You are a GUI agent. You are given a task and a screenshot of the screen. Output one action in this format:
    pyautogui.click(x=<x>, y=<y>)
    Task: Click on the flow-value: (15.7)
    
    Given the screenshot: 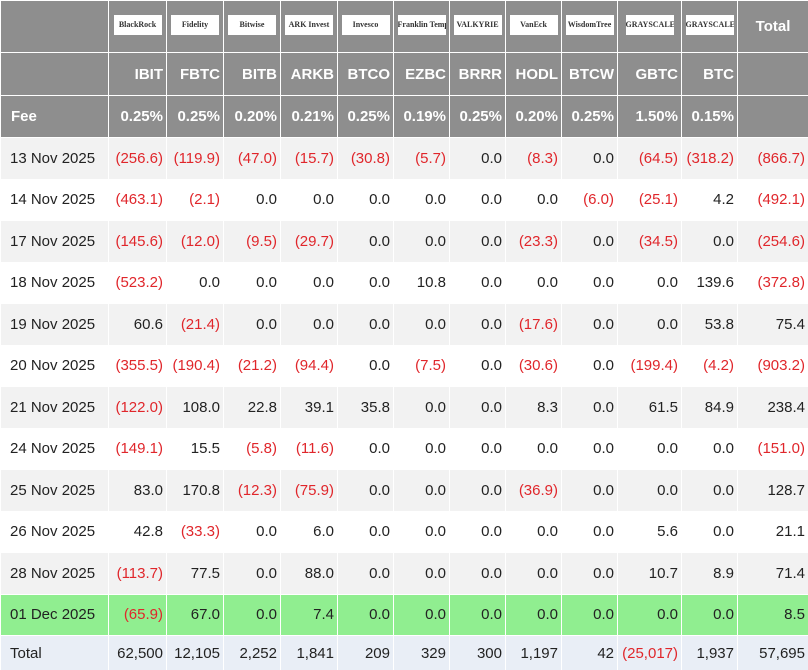 What is the action you would take?
    pyautogui.click(x=309, y=158)
    